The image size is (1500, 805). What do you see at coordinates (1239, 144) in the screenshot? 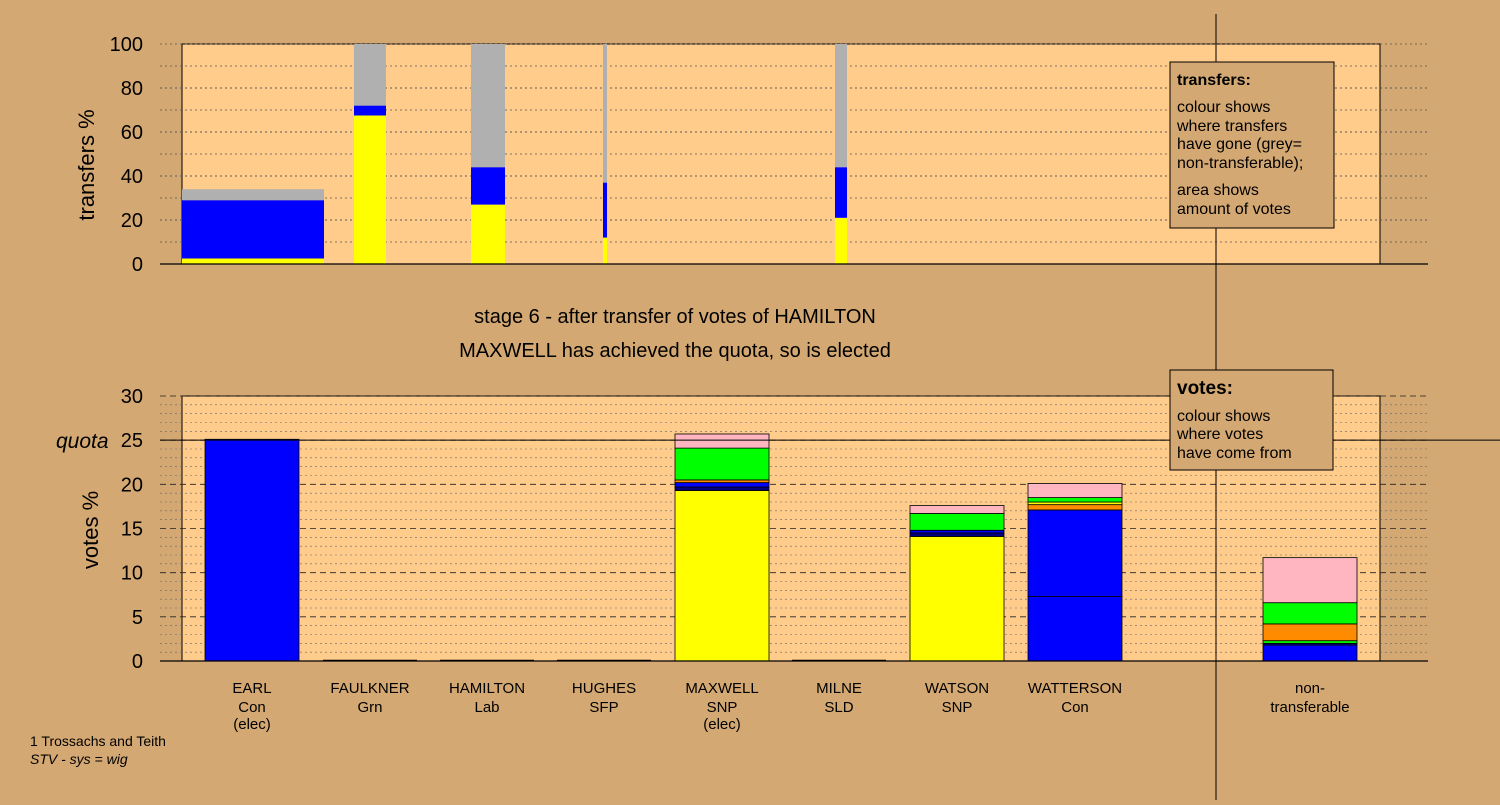
I see `legend-transfers-line: have gone (grey=` at bounding box center [1239, 144].